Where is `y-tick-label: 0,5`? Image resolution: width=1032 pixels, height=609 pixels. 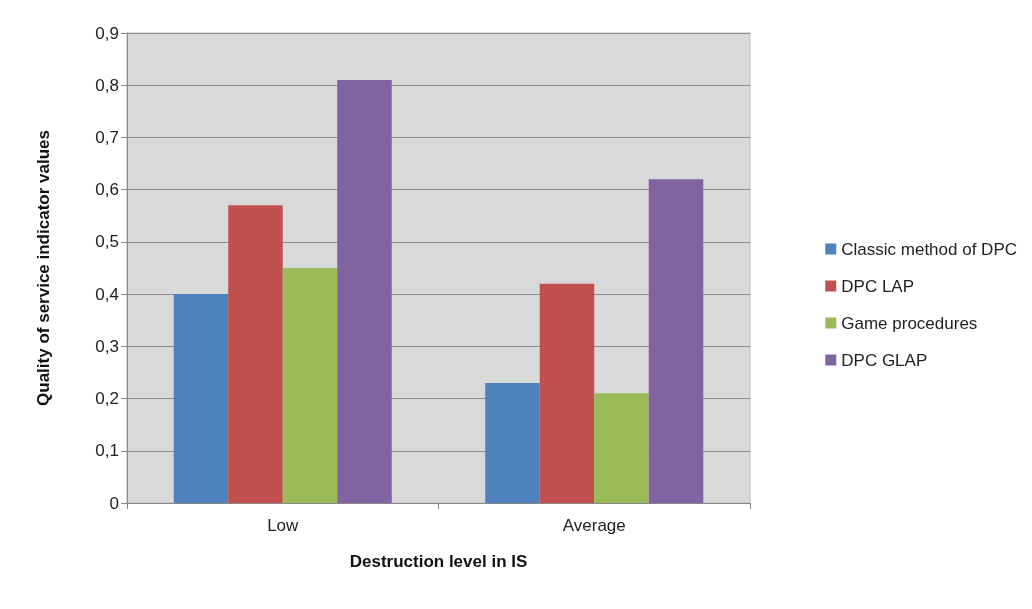
y-tick-label: 0,5 is located at coordinates (107, 242).